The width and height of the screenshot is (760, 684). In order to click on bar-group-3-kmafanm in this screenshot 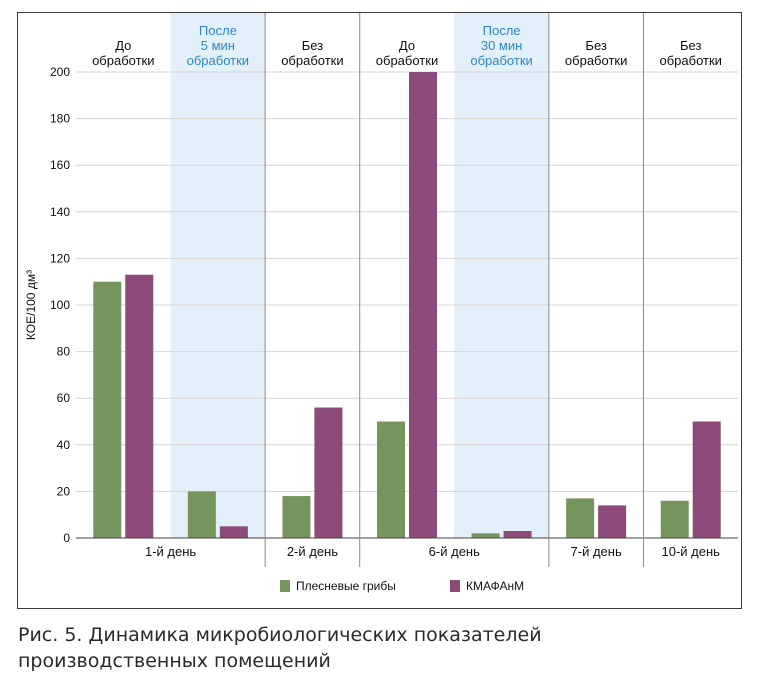, I will do `click(423, 305)`.